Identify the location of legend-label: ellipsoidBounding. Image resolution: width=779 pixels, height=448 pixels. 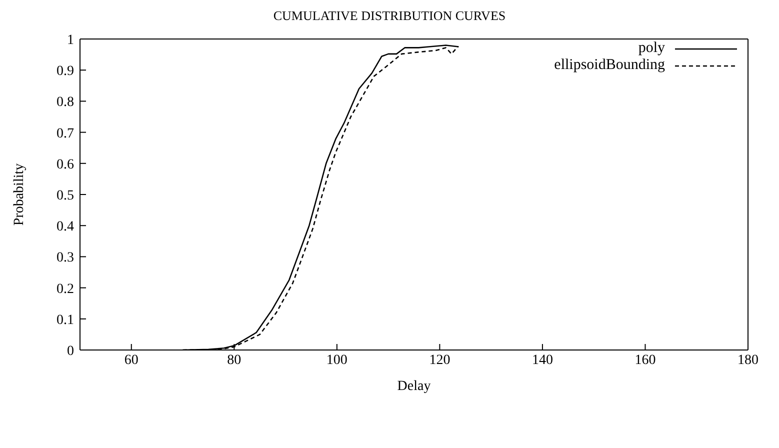
(609, 65).